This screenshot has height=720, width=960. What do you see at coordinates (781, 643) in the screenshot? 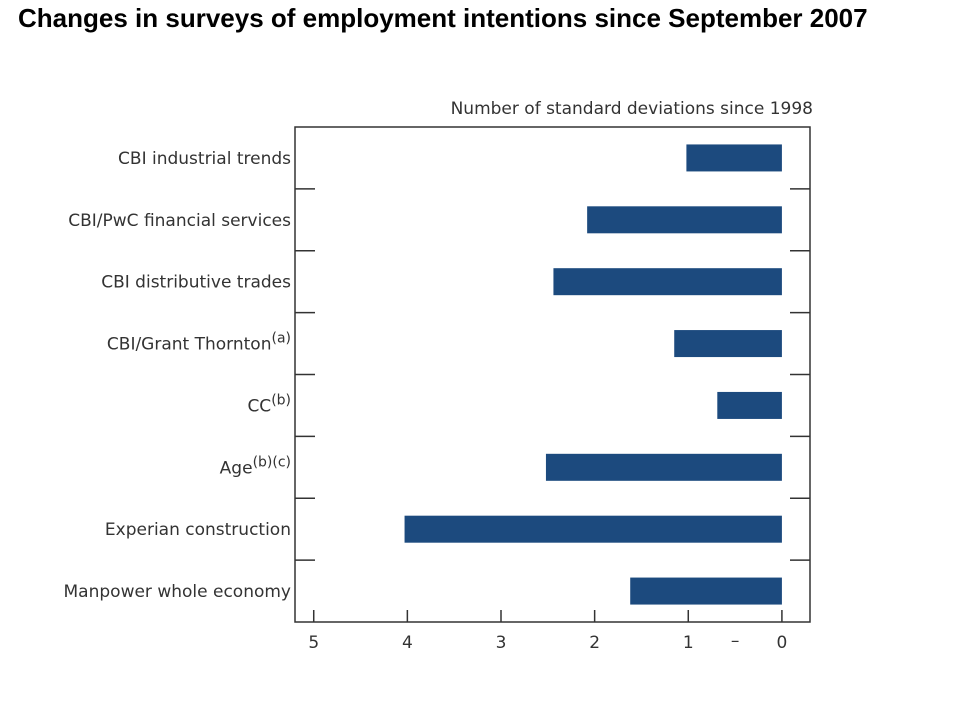
I see `x-tick-label-6: 0` at bounding box center [781, 643].